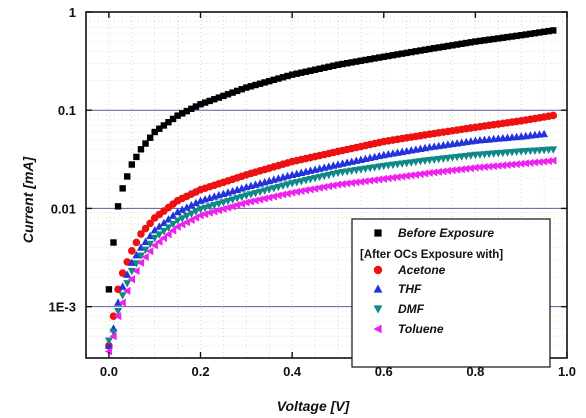 The image size is (586, 418). Describe the element at coordinates (72, 12) in the screenshot. I see `y-tick-label: 1` at that location.